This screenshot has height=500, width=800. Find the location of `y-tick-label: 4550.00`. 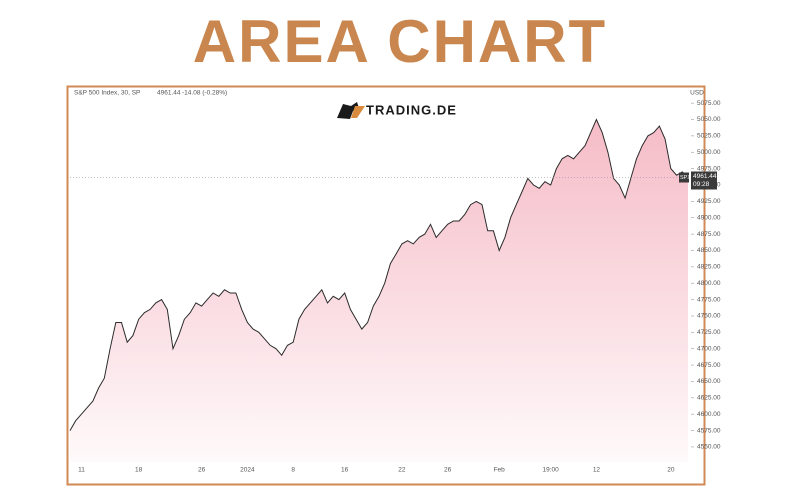

y-tick-label: 4550.00 is located at coordinates (709, 447).